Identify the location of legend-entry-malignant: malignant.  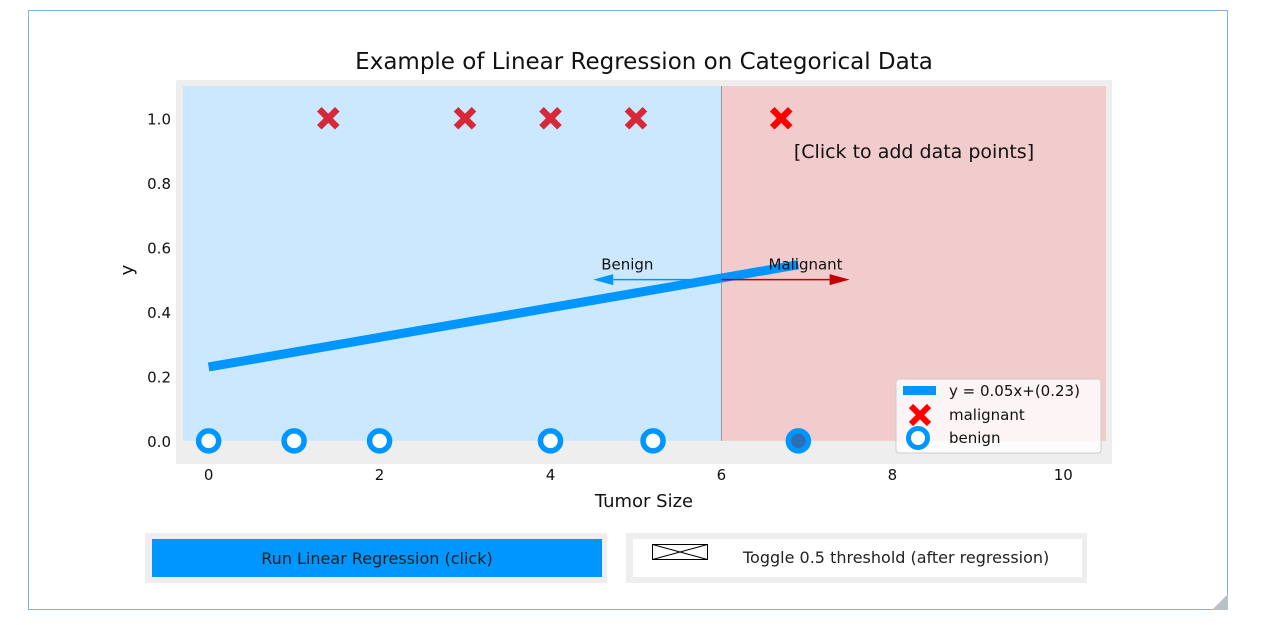
(987, 415).